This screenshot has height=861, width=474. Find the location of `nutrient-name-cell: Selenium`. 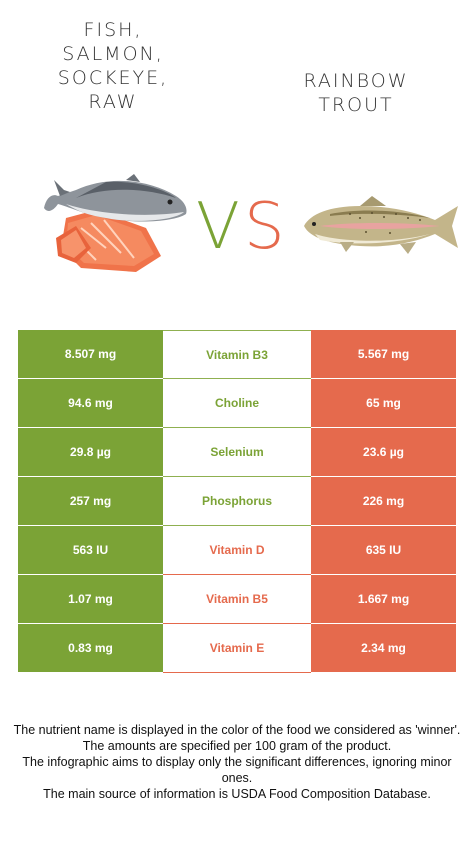

nutrient-name-cell: Selenium is located at coordinates (237, 452).